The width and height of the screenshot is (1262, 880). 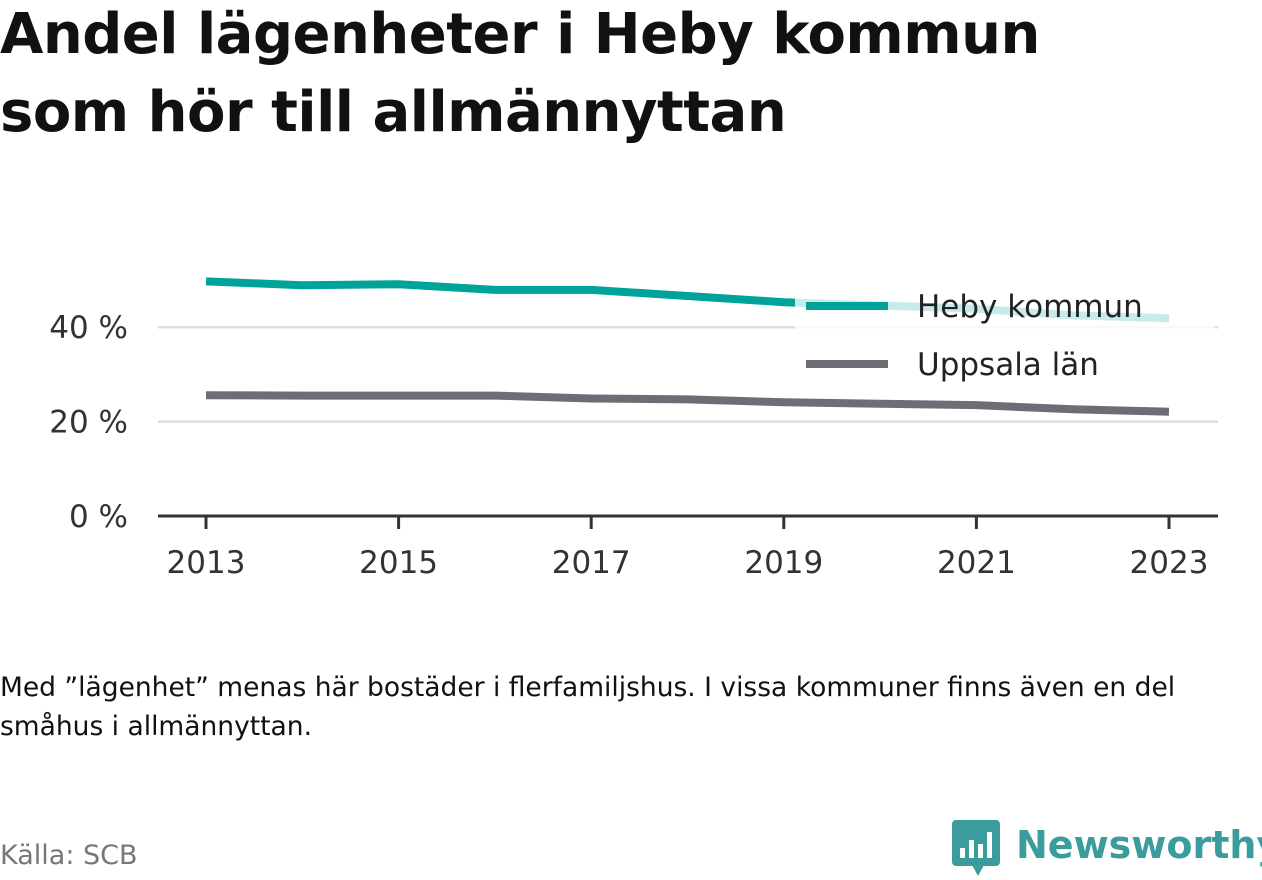 What do you see at coordinates (206, 563) in the screenshot?
I see `x-tick-label-2013: 2013` at bounding box center [206, 563].